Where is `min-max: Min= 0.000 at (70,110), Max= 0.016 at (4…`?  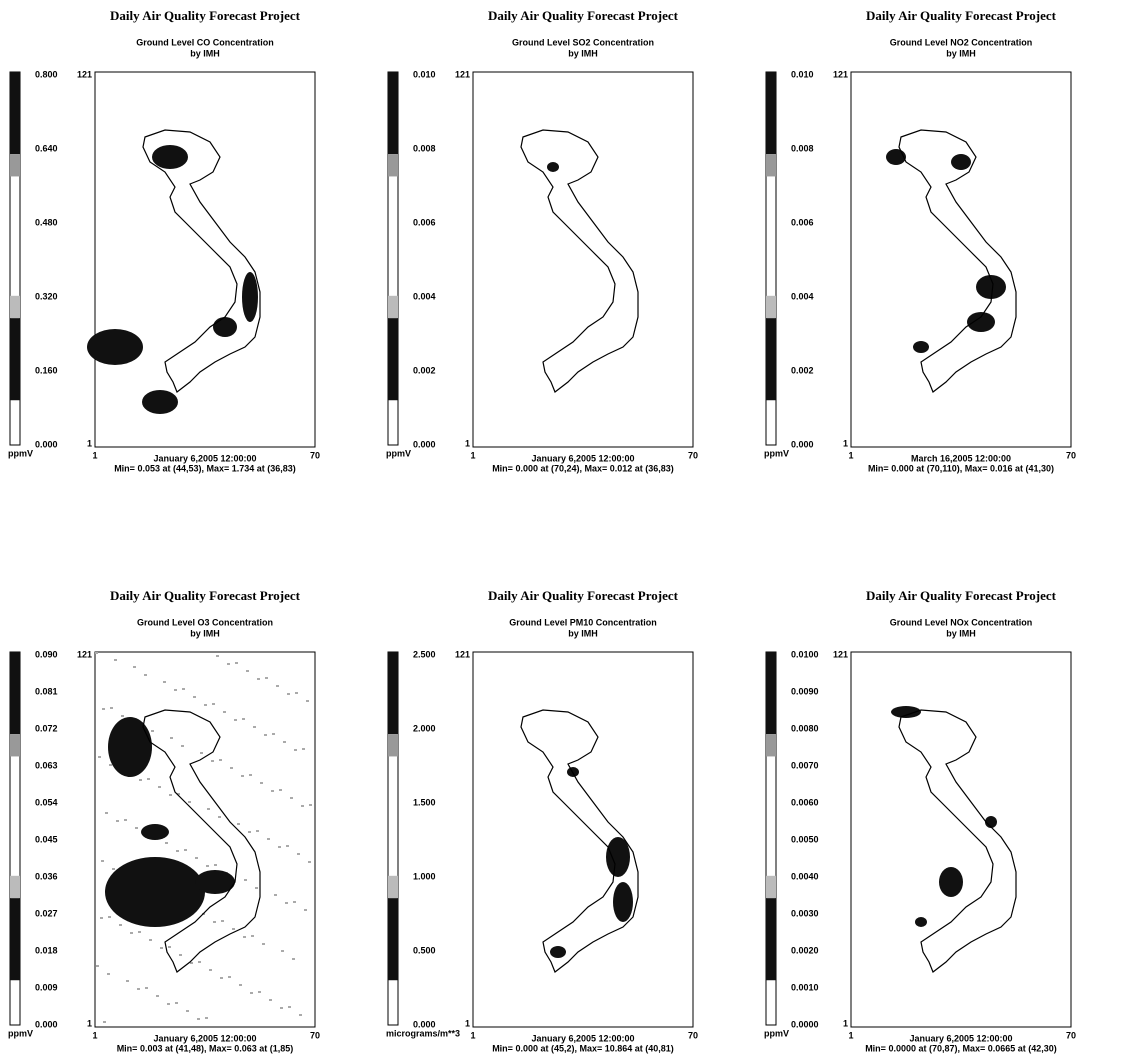 min-max: Min= 0.000 at (70,110), Max= 0.016 at (4… is located at coordinates (961, 468).